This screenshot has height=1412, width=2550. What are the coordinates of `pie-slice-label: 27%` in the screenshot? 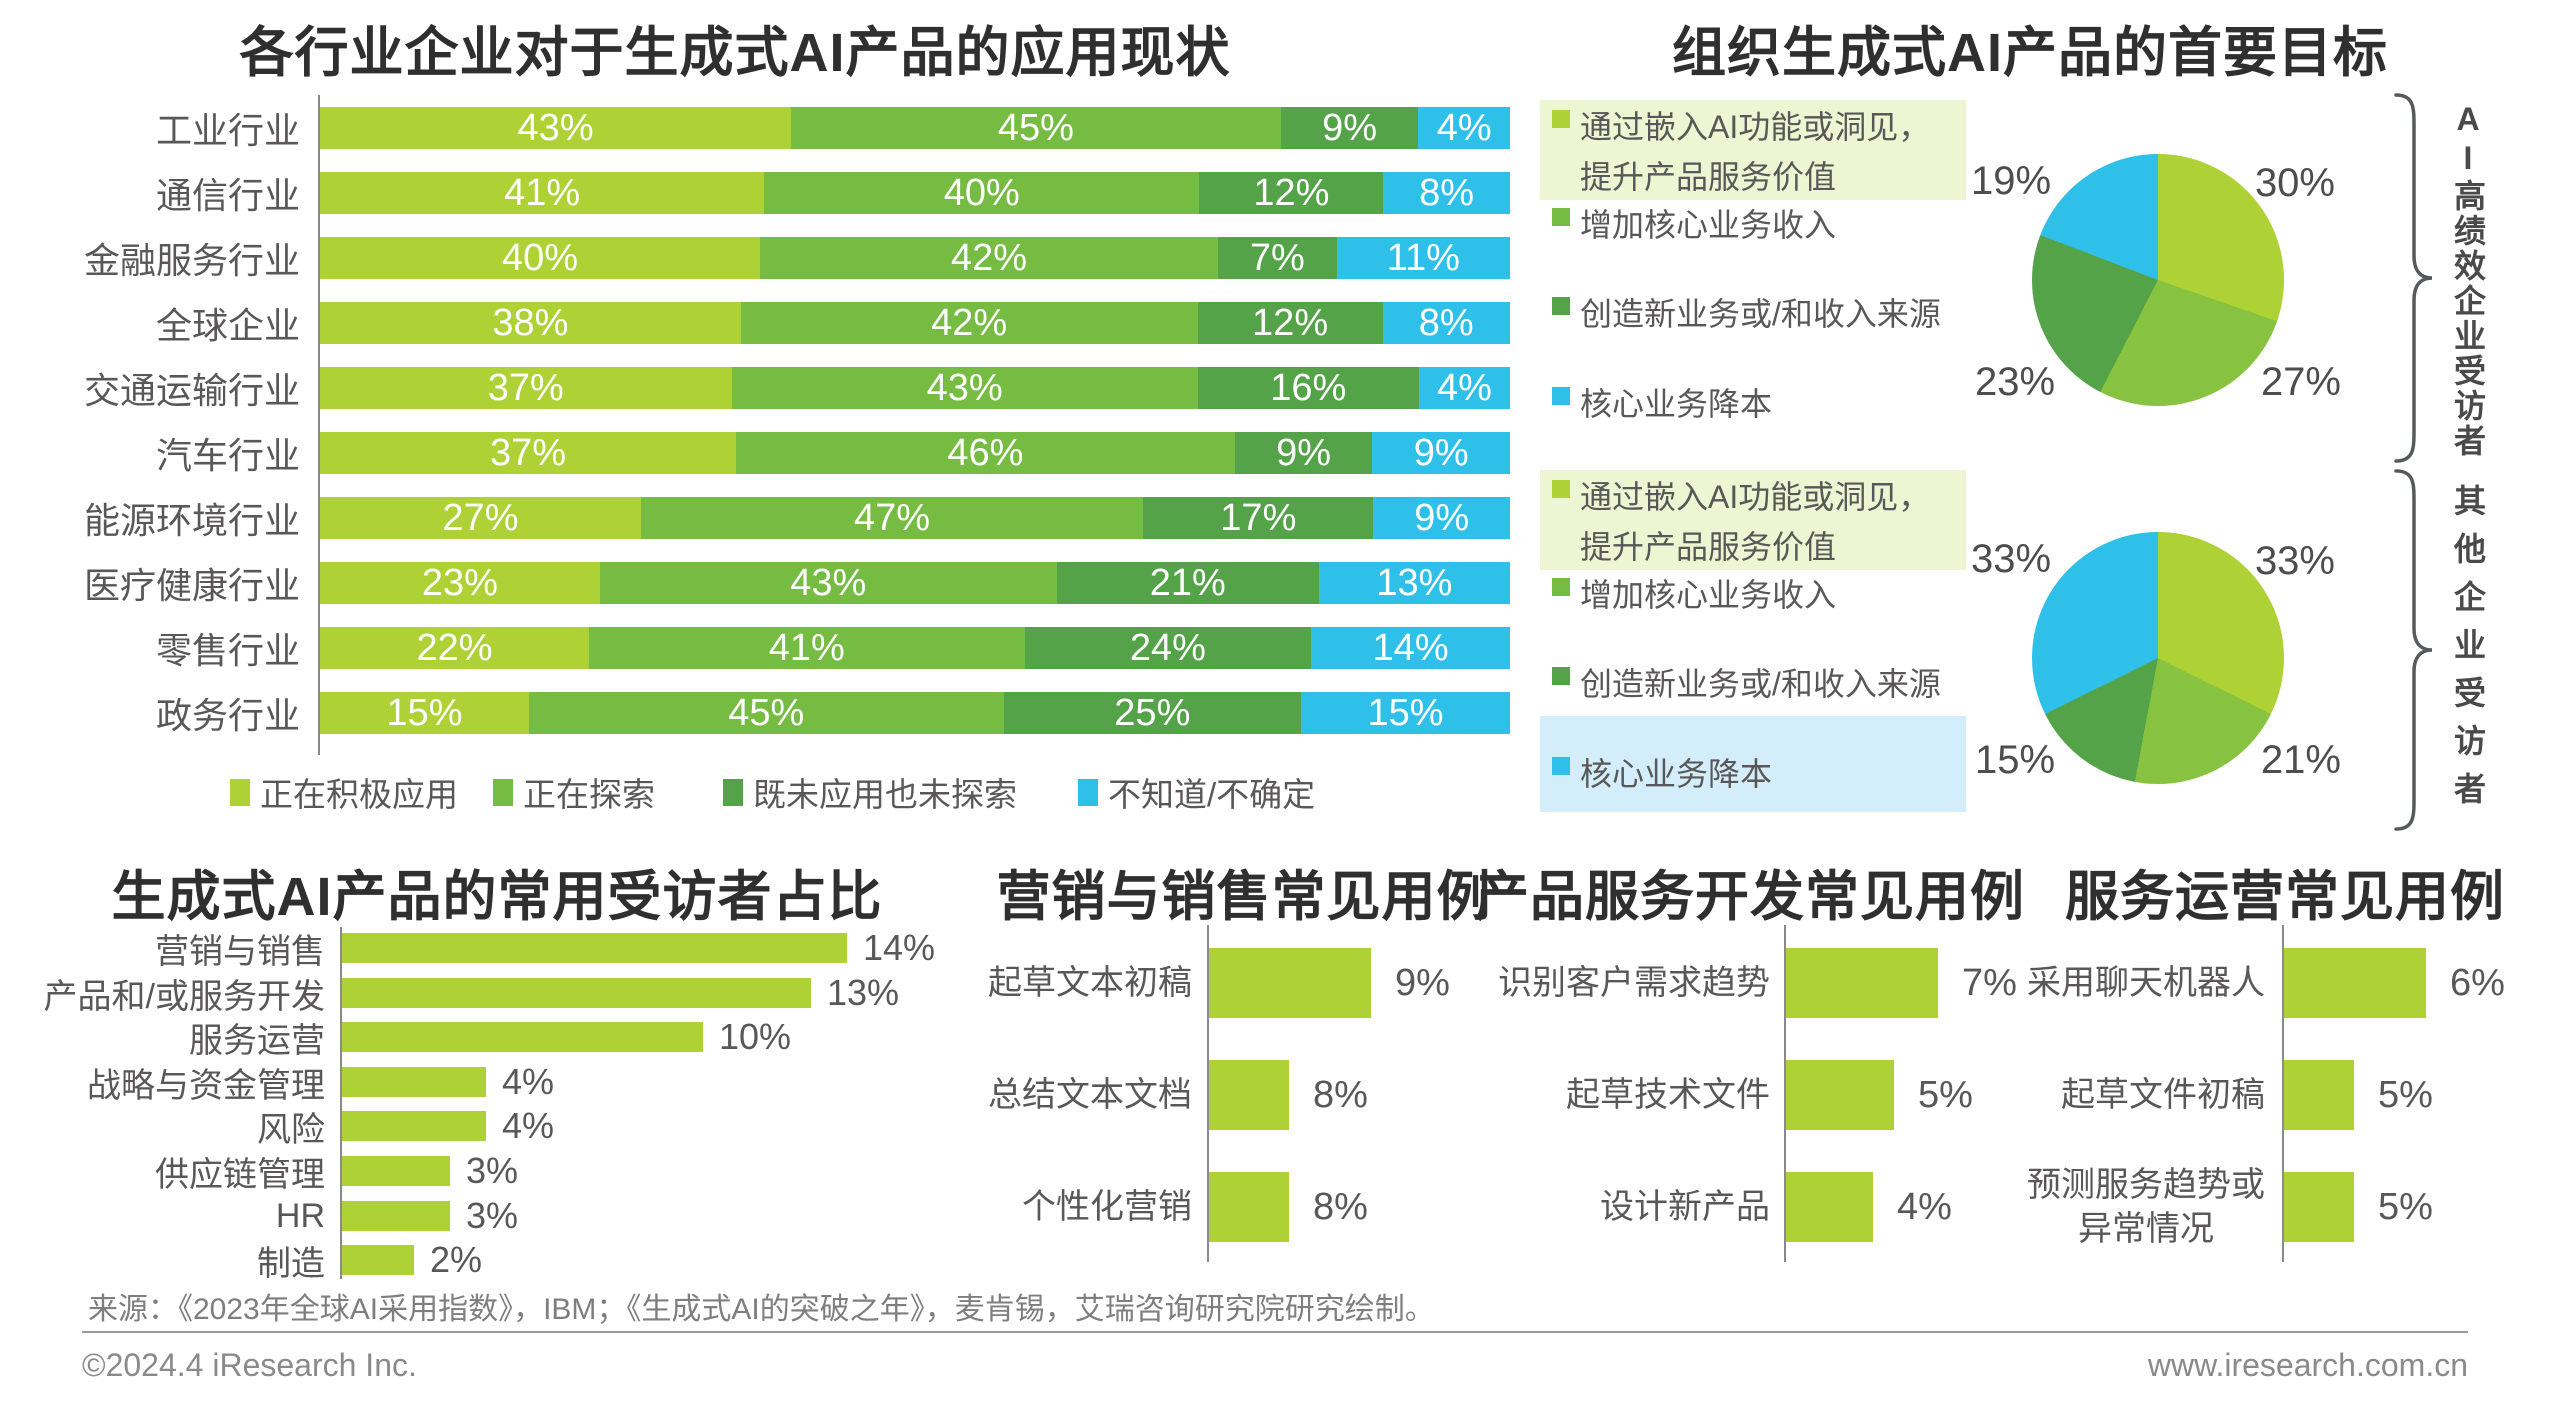 It's located at (2300, 382).